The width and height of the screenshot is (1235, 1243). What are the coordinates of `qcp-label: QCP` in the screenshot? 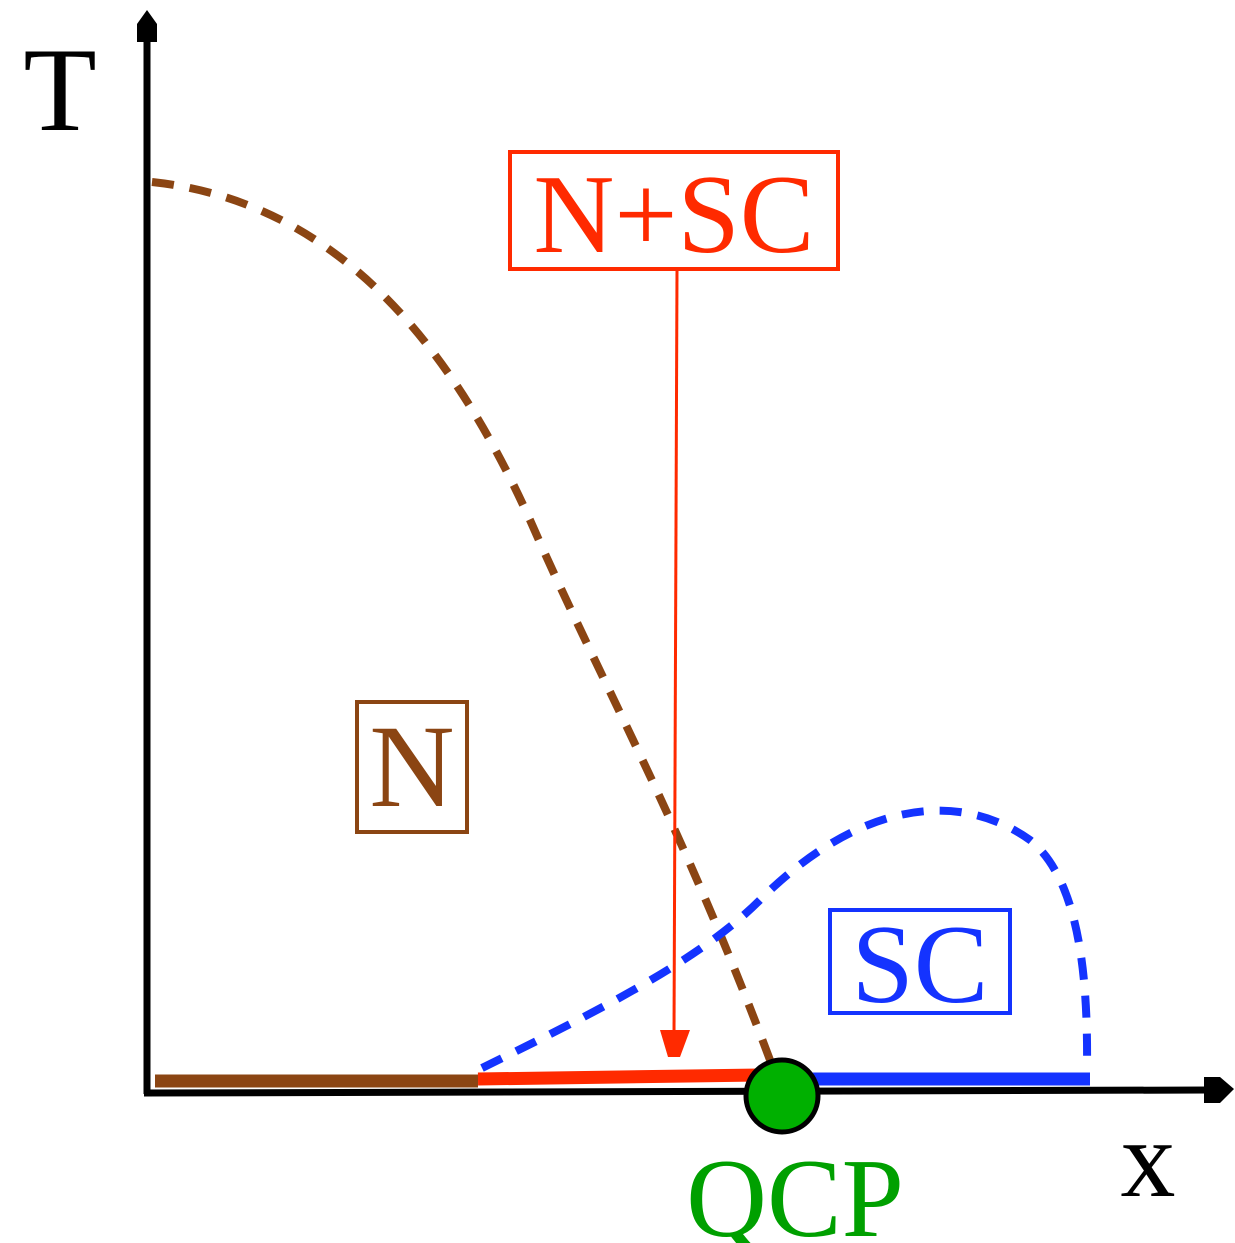 It's located at (795, 1190).